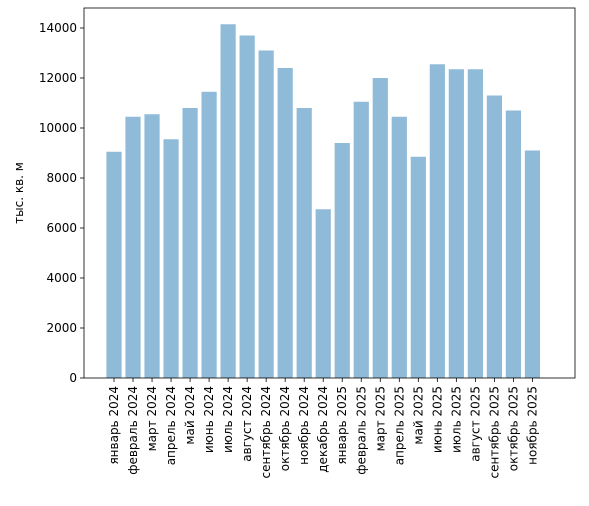  Describe the element at coordinates (58, 28) in the screenshot. I see `y-tick-label: 14000` at that location.